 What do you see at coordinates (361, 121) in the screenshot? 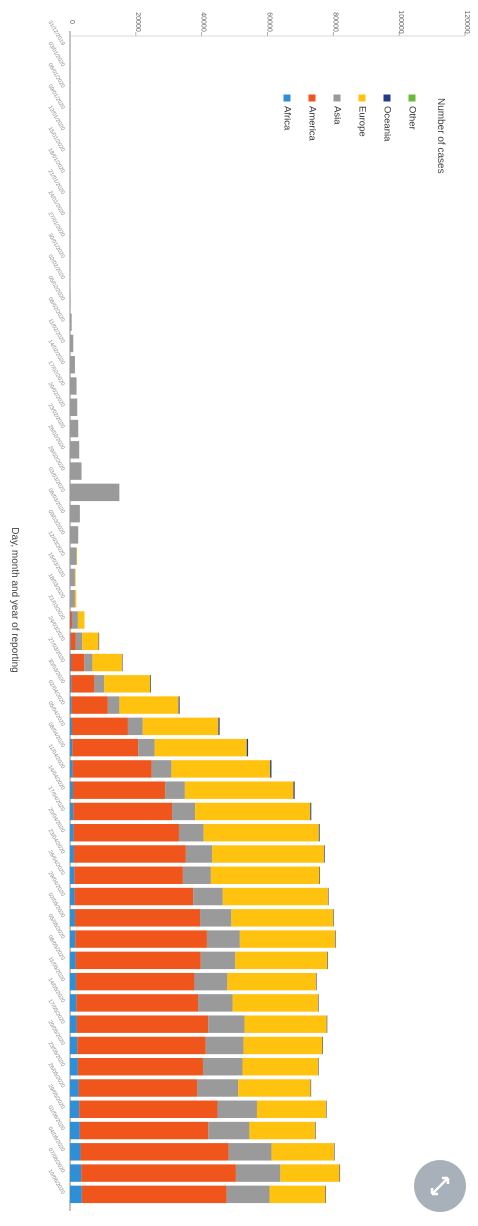
I see `legend-label-europe: Europe` at bounding box center [361, 121].